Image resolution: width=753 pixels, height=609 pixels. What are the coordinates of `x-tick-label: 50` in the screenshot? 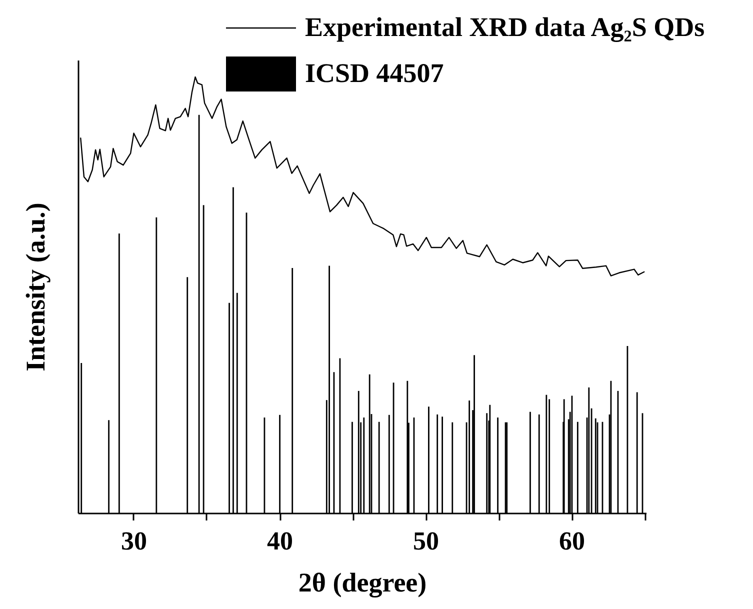 It's located at (426, 541).